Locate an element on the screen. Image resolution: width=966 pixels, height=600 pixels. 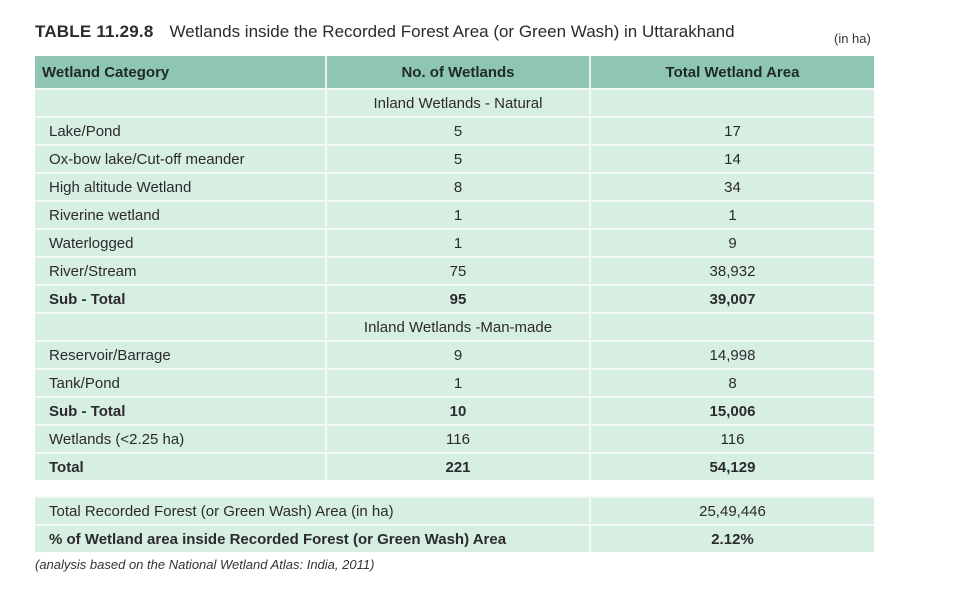
area-cell: 34 is located at coordinates (732, 186).